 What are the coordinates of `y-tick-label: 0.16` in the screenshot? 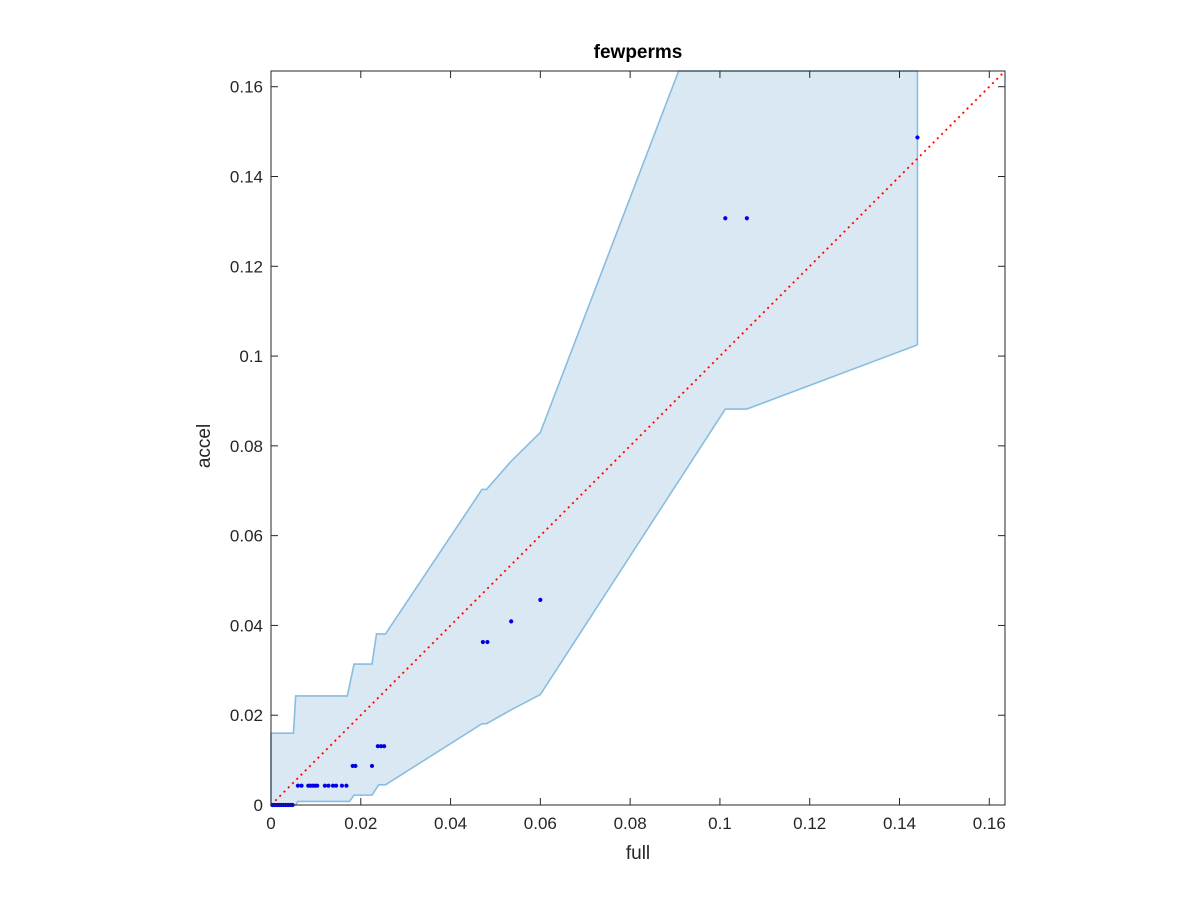 It's located at (246, 87).